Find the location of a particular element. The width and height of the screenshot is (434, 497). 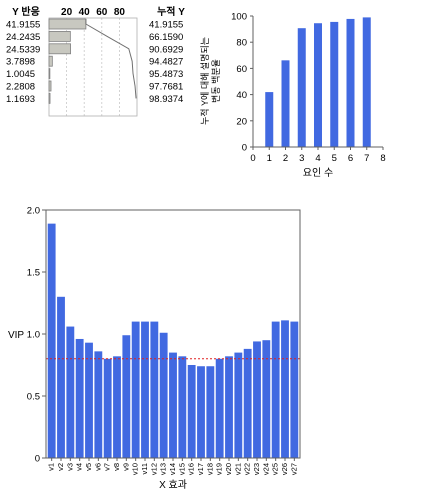

chart2-x-tick-label: v14 is located at coordinates (172, 469).